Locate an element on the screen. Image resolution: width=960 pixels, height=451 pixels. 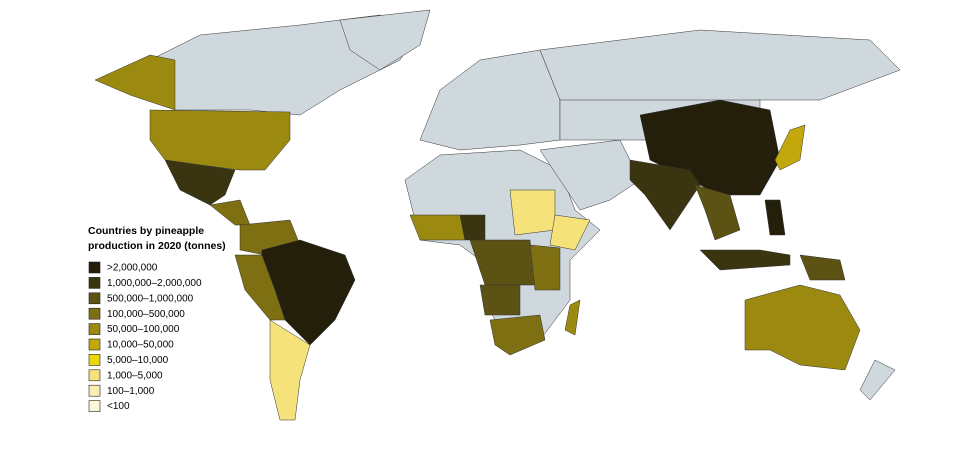
indonesia is located at coordinates (745, 260).